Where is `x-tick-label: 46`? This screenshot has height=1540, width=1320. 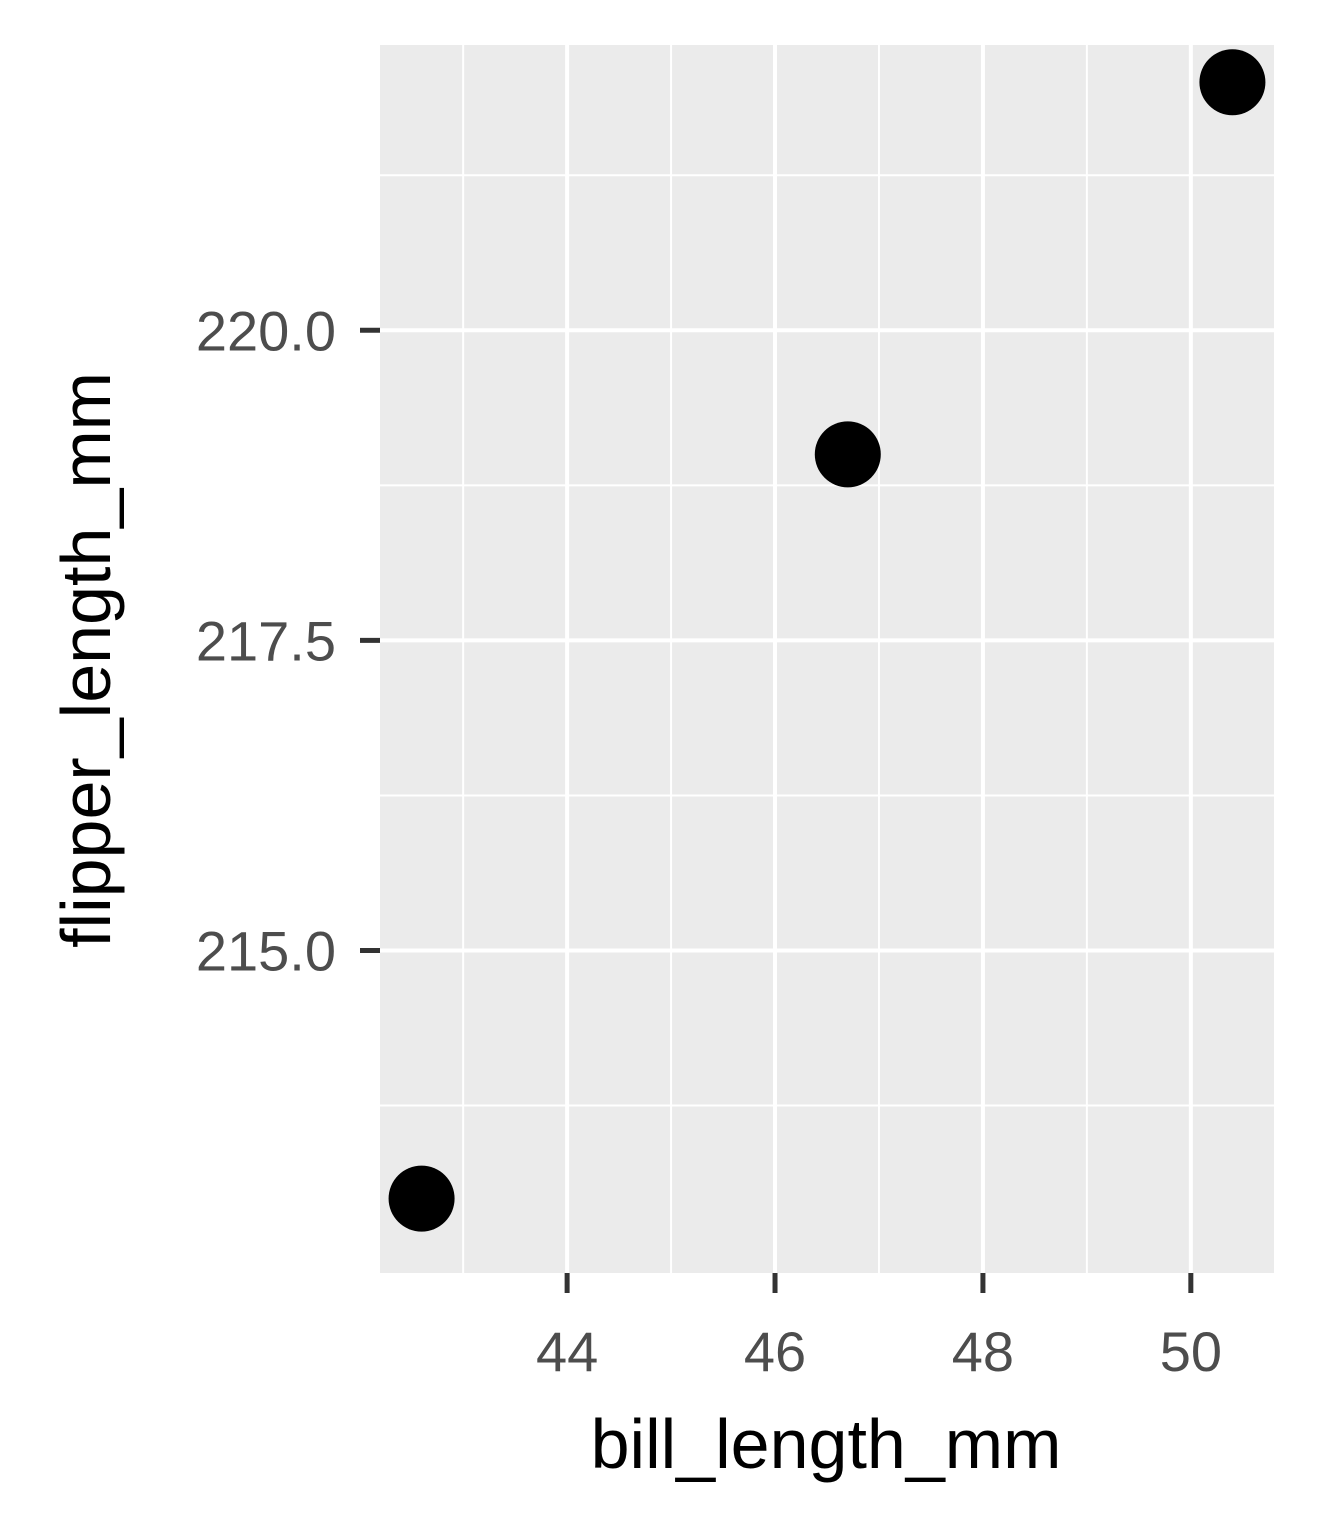
x-tick-label: 46 is located at coordinates (775, 1351).